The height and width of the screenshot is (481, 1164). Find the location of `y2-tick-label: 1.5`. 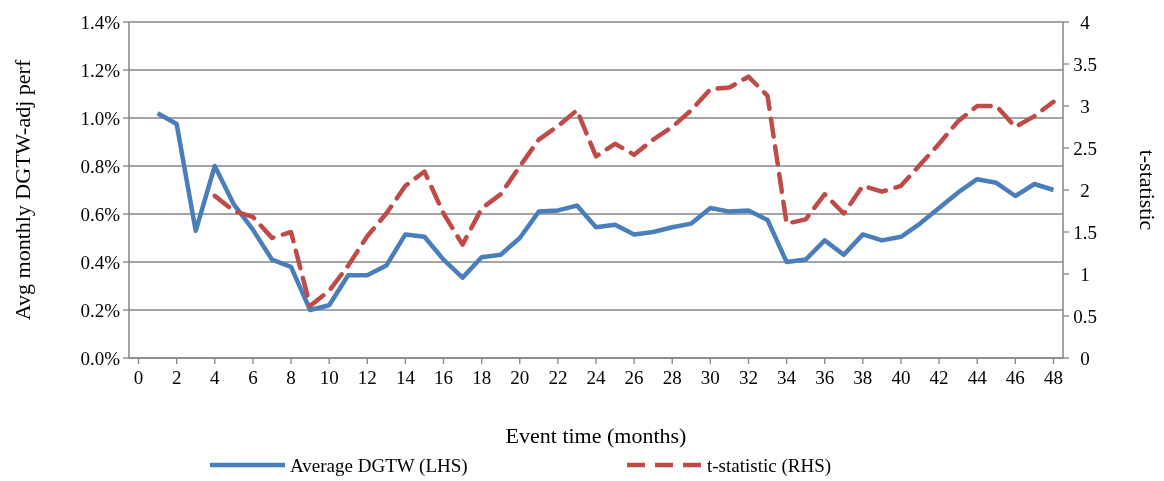

y2-tick-label: 1.5 is located at coordinates (1085, 232).